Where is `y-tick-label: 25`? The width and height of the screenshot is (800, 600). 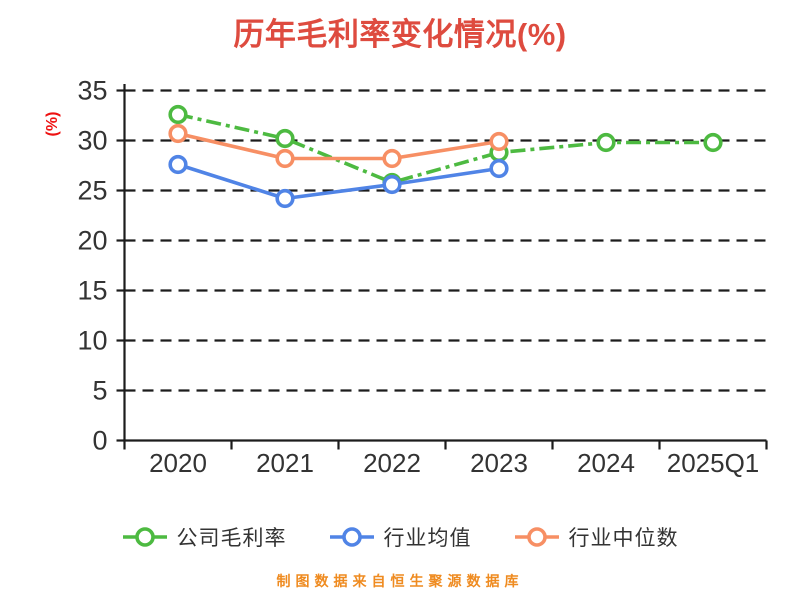
y-tick-label: 25 is located at coordinates (92, 191).